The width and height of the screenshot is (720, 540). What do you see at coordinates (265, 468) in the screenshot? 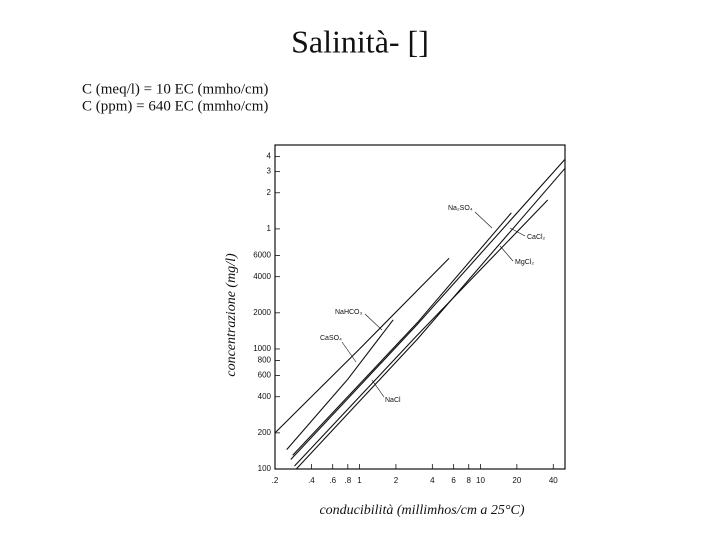
I see `y-tick-label: 100` at bounding box center [265, 468].